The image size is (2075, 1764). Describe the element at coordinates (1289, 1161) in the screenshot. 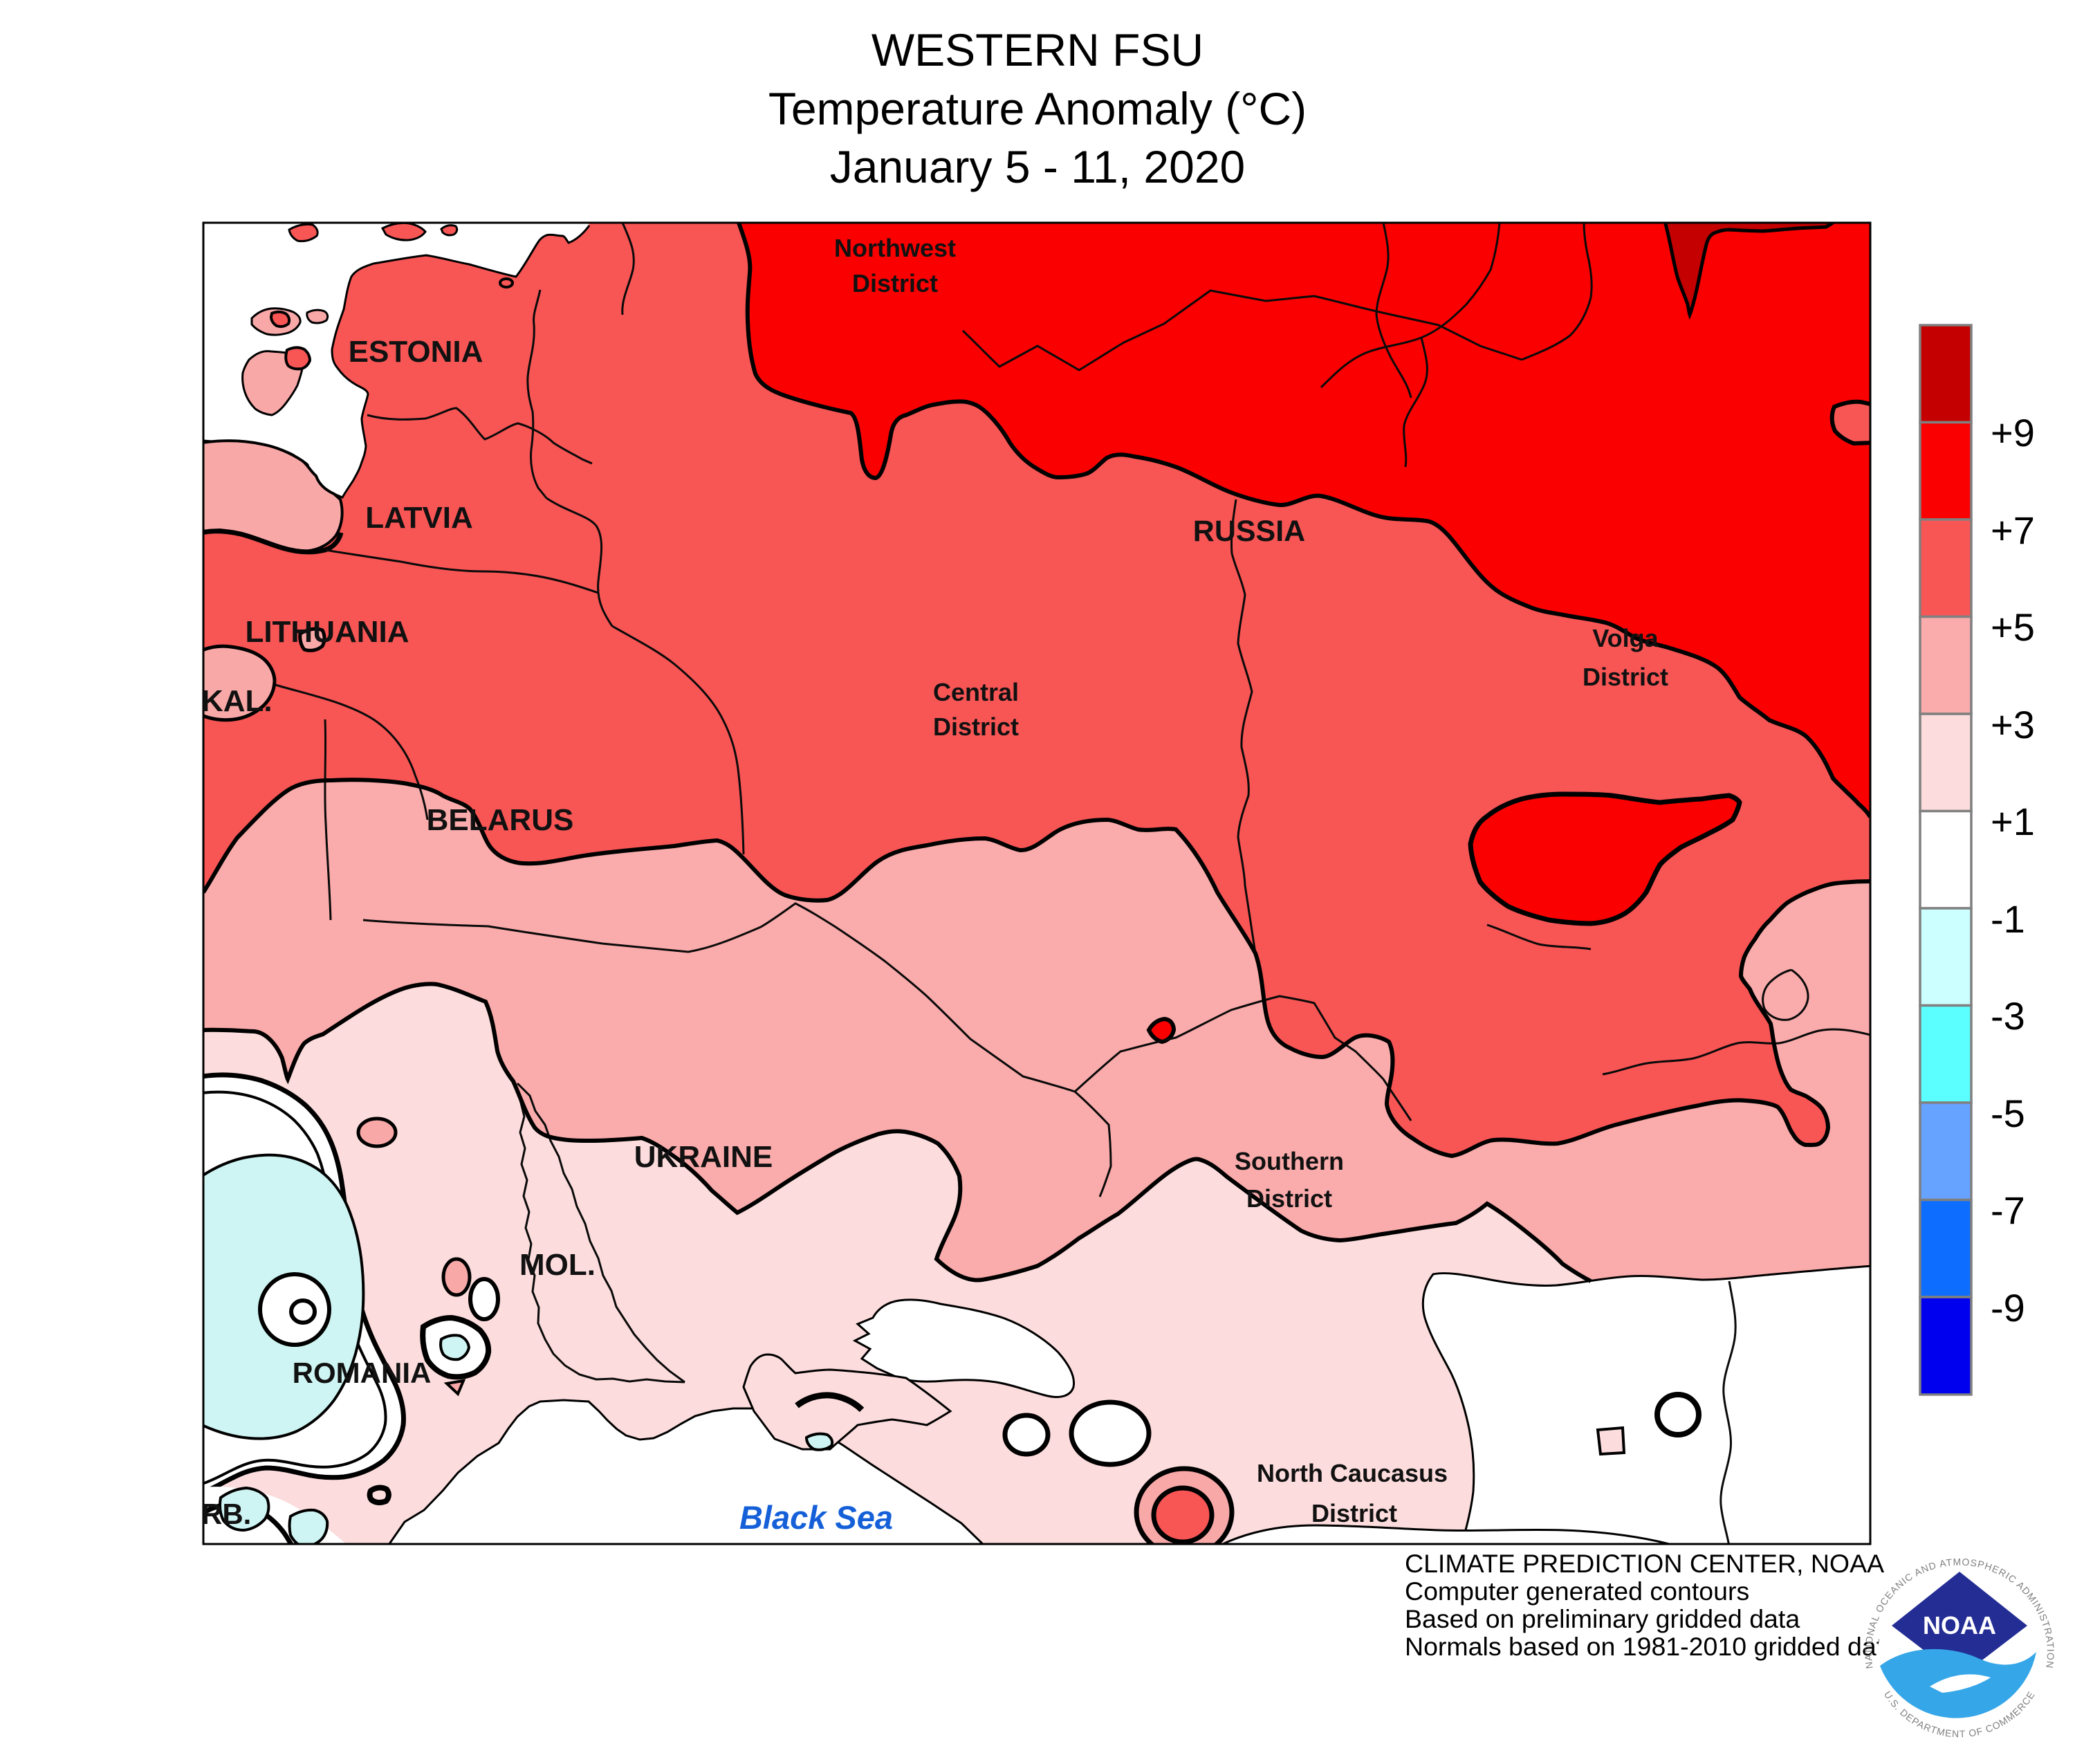

I see `svg-text: Southern` at that location.